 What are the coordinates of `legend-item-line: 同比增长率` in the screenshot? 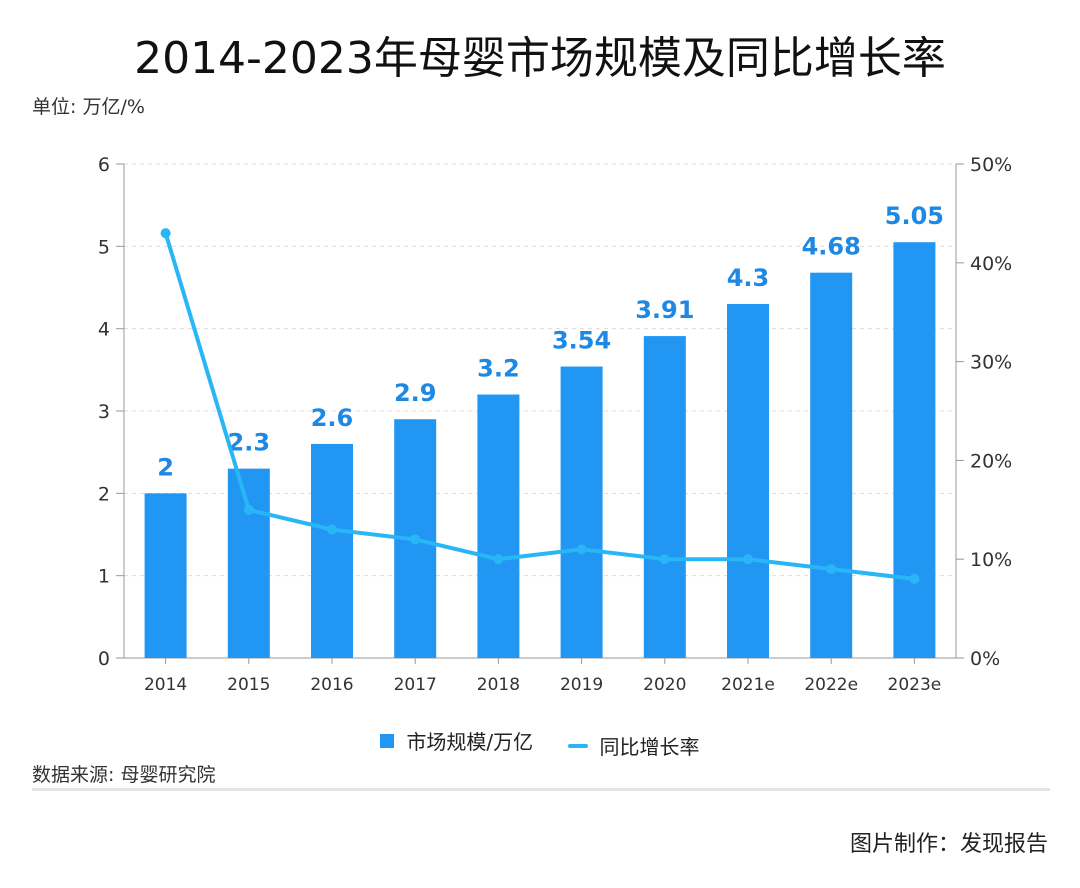 It's located at (633, 745).